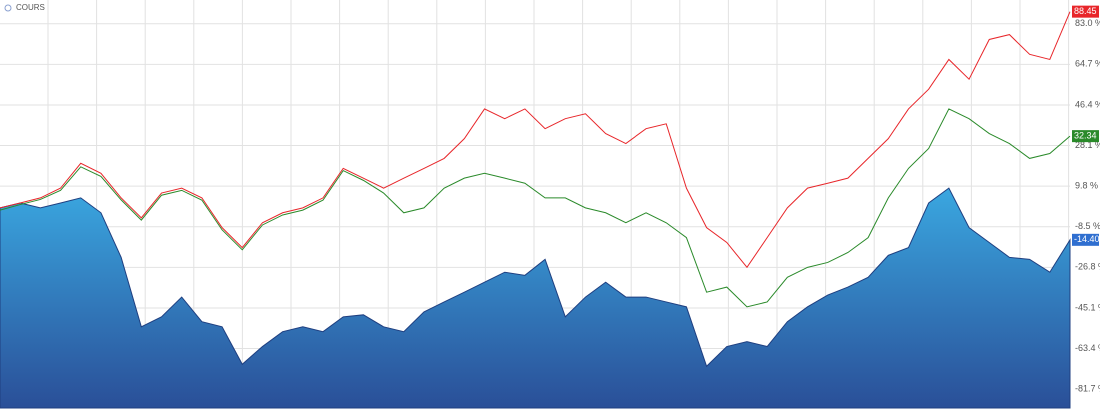 The height and width of the screenshot is (412, 1100). I want to click on last-value-label: 32.34, so click(1085, 136).